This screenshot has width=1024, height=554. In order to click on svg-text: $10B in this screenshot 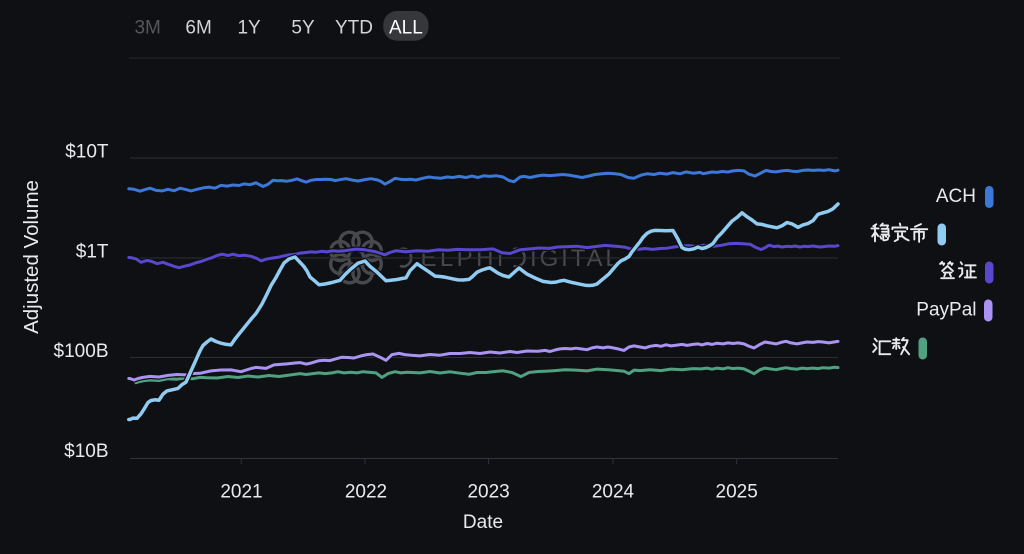, I will do `click(86, 451)`.